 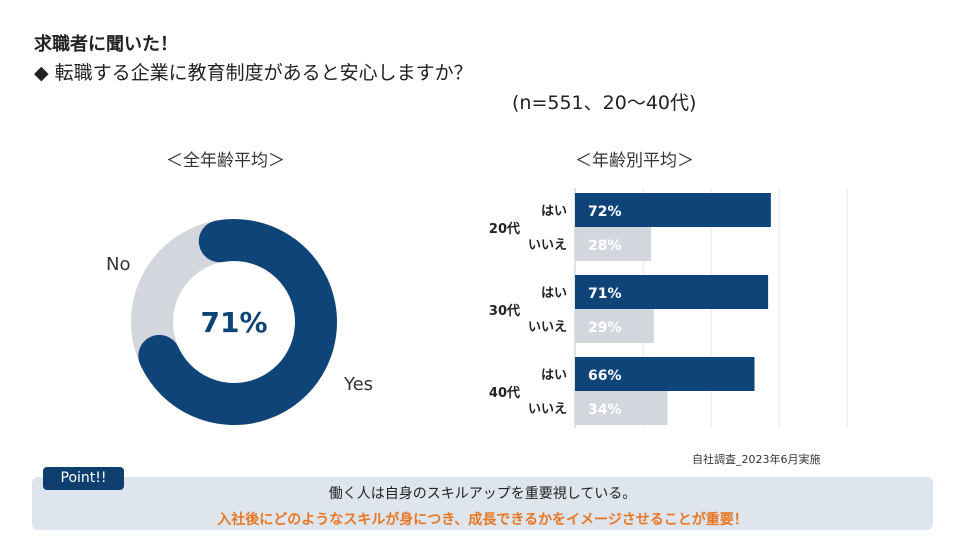 I want to click on category-label: 30代, so click(x=504, y=311).